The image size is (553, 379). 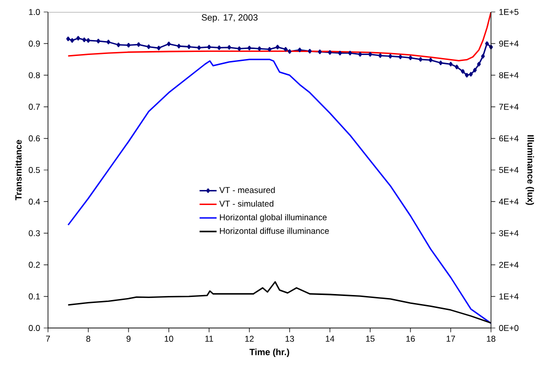 What do you see at coordinates (34, 296) in the screenshot?
I see `y-tick-label: 0.1` at bounding box center [34, 296].